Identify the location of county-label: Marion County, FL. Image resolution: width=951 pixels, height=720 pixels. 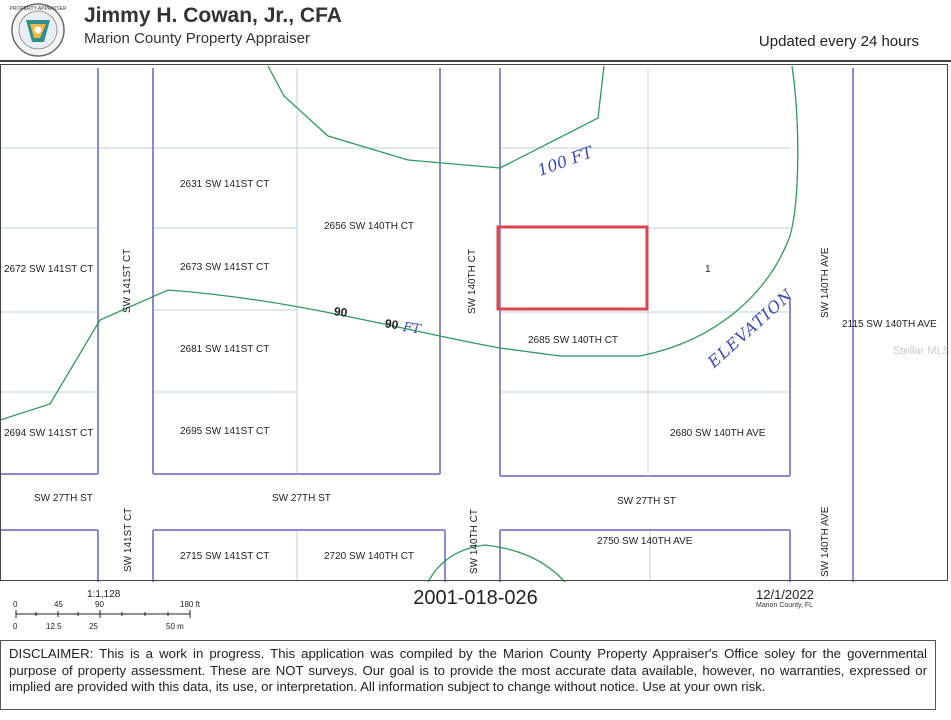
(785, 605).